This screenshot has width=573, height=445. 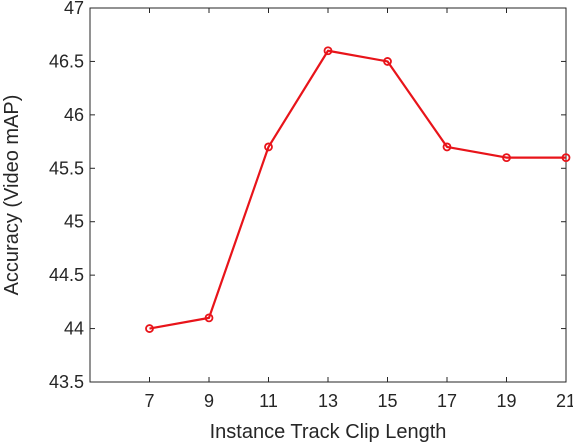 I want to click on y-tick-label: 45.5, so click(x=66, y=168).